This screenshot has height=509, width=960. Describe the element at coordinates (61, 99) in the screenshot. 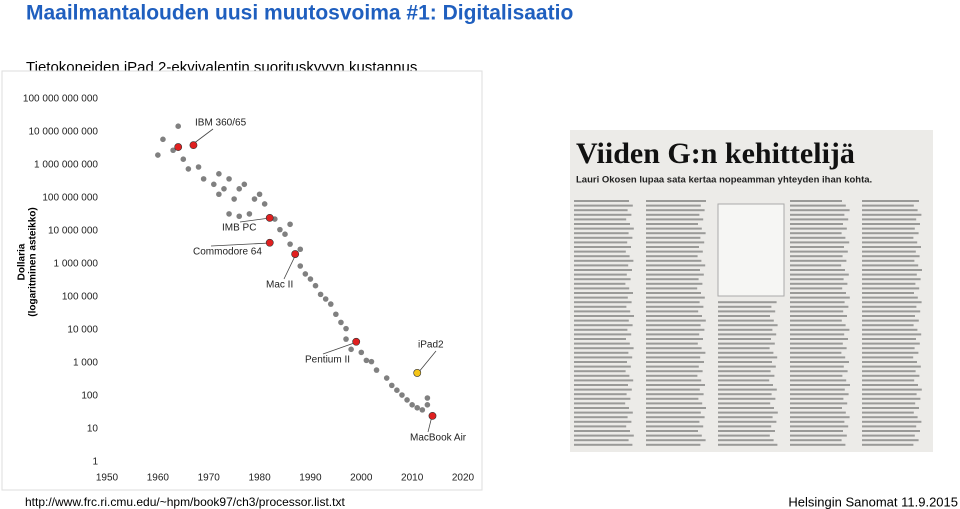

I see `y-tick-label: 100 000 000 000` at that location.